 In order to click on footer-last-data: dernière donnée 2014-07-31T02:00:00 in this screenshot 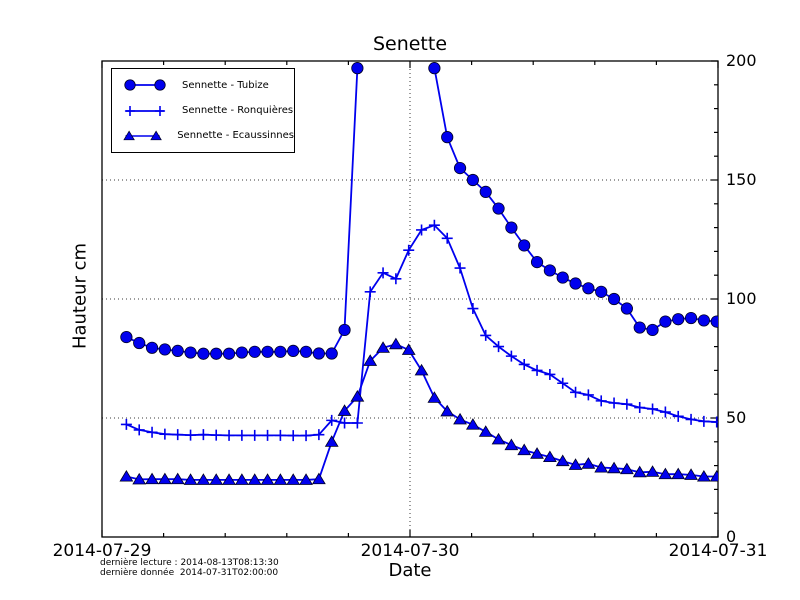, I will do `click(189, 573)`.